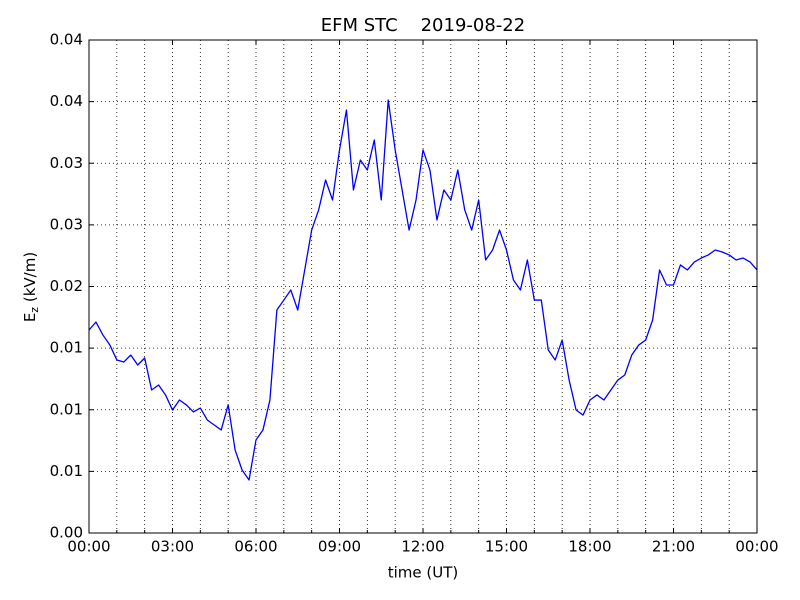 This screenshot has height=600, width=800. Describe the element at coordinates (423, 25) in the screenshot. I see `chart-title: EFM STC 2019-08-22` at that location.